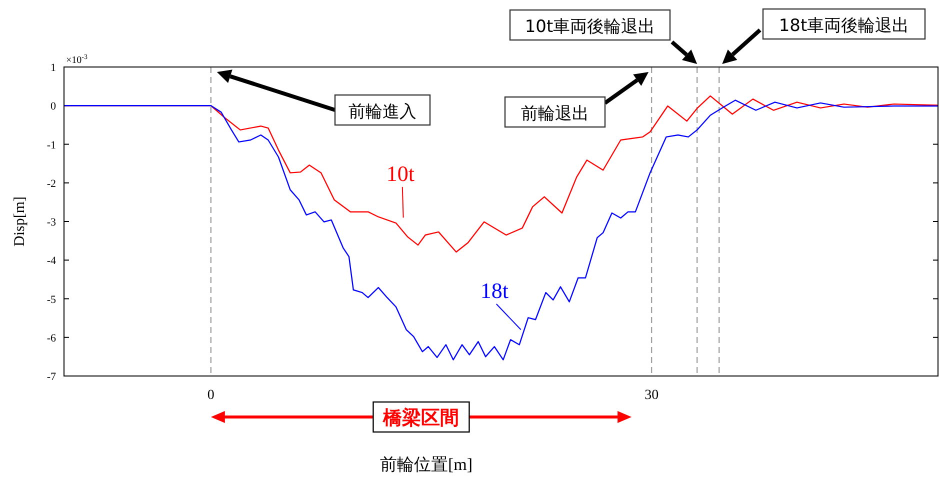  What do you see at coordinates (51, 377) in the screenshot?
I see `y-tick-label: -7` at bounding box center [51, 377].